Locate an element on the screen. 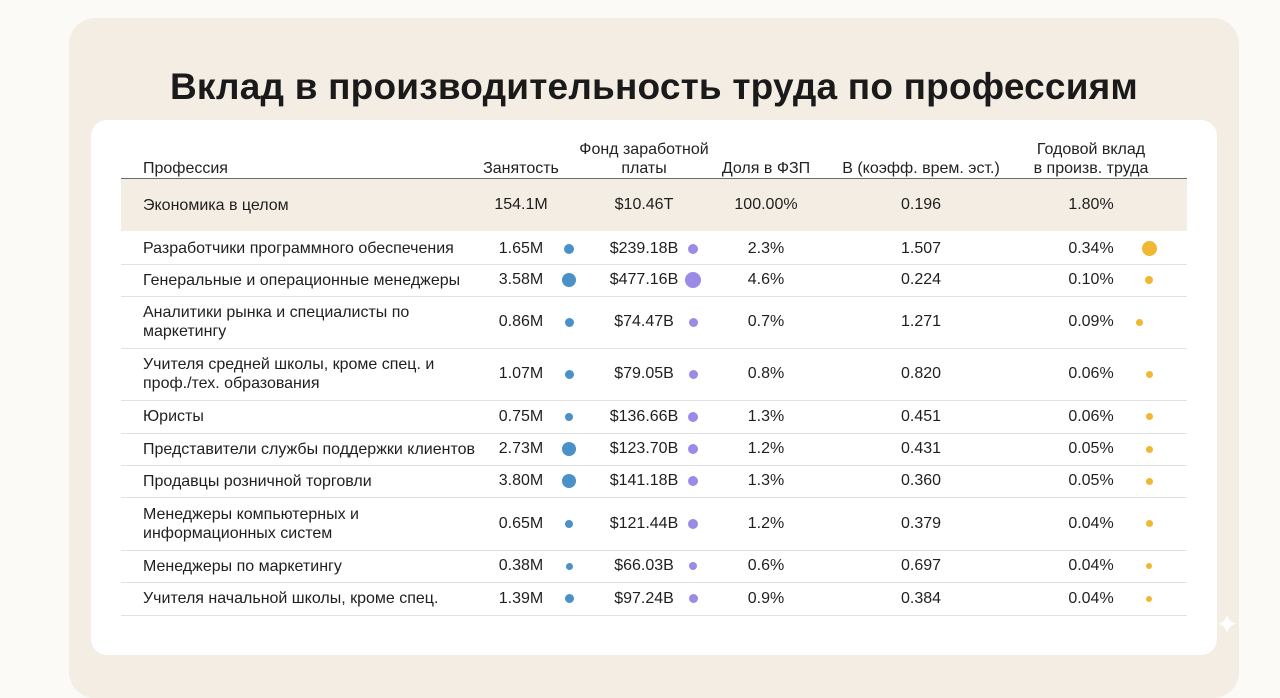 The width and height of the screenshot is (1280, 698). row-profession-line1: Продавцы розничной торговли is located at coordinates (257, 481).